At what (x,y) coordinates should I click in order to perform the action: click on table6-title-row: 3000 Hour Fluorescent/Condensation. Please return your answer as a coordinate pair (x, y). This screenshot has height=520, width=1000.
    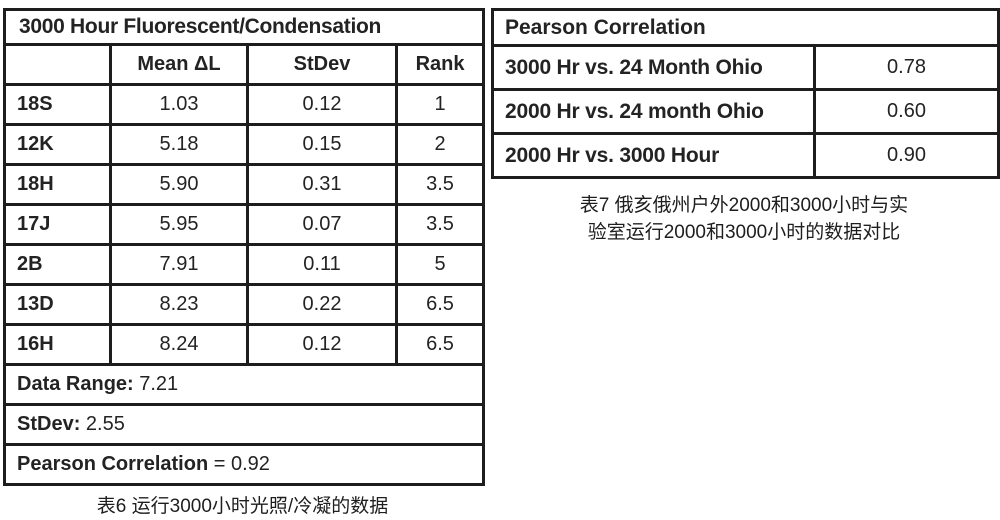
    Looking at the image, I should click on (244, 27).